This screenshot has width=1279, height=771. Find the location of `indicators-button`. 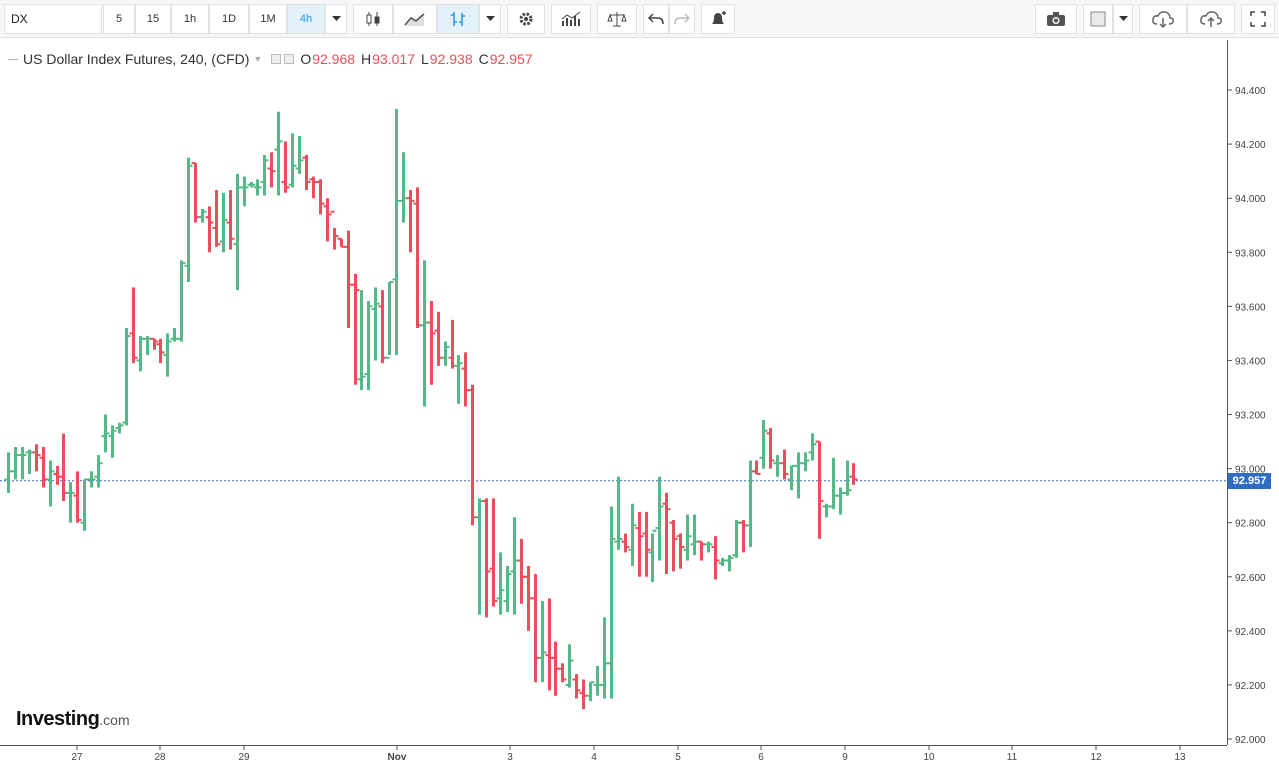

indicators-button is located at coordinates (571, 19).